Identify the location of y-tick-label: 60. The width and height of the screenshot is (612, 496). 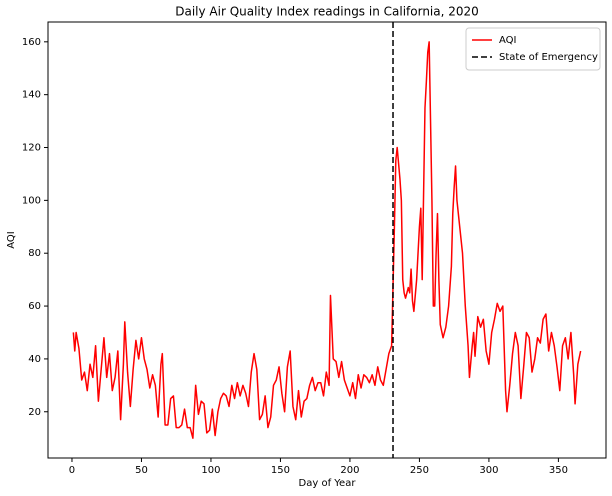
(34, 306).